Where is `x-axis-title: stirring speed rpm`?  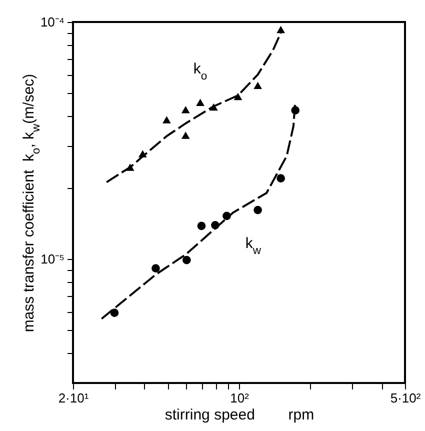 x-axis-title: stirring speed rpm is located at coordinates (239, 415).